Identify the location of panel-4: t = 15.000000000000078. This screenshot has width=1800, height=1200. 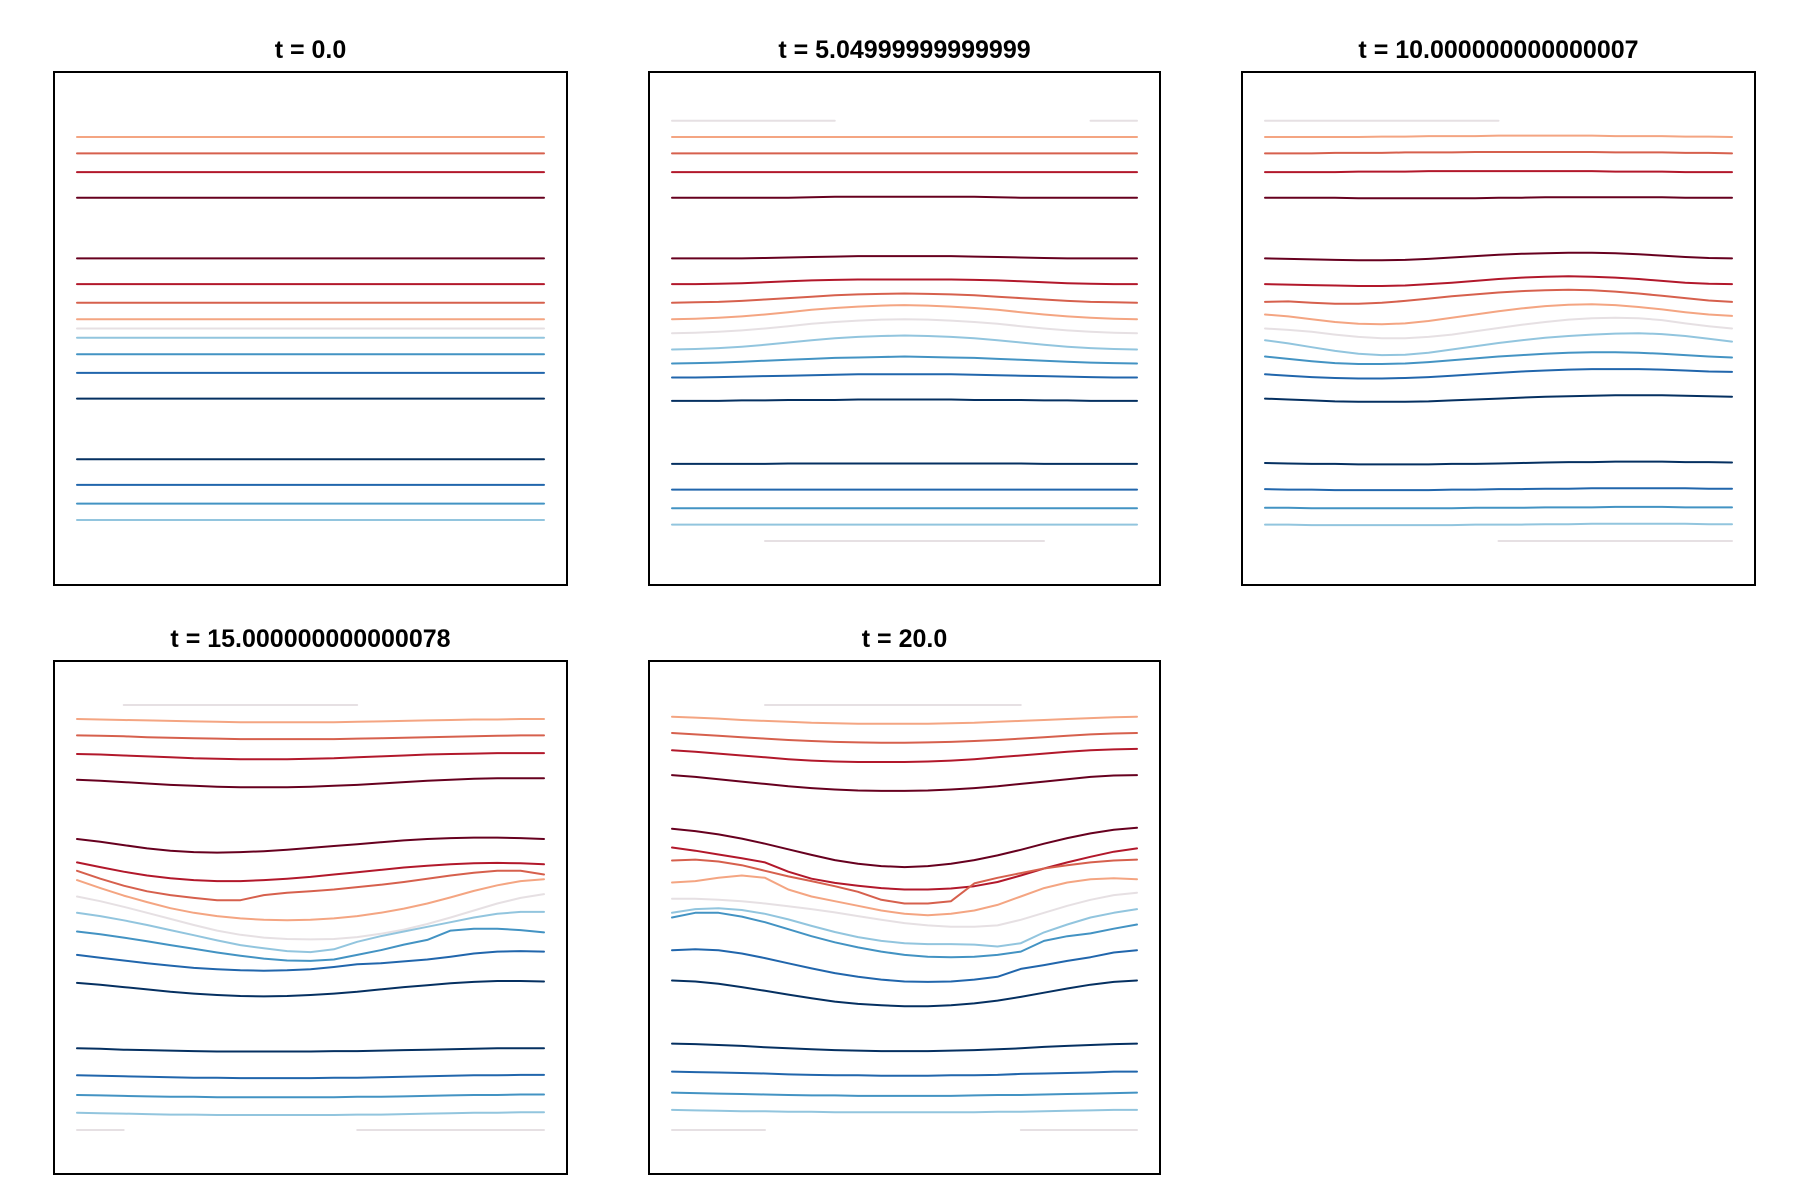
(310, 900).